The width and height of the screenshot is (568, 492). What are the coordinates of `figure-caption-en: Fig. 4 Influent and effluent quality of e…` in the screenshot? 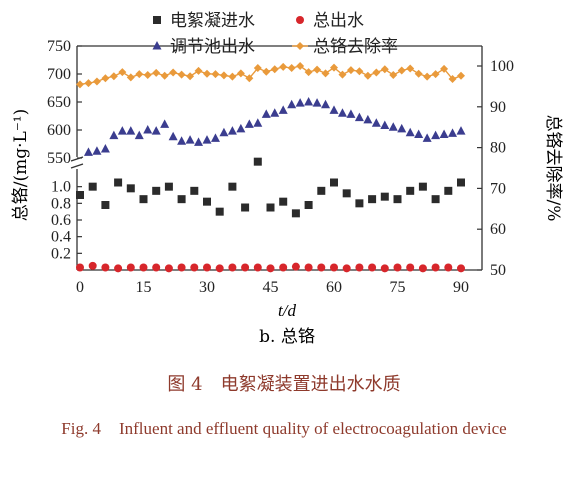 It's located at (284, 429).